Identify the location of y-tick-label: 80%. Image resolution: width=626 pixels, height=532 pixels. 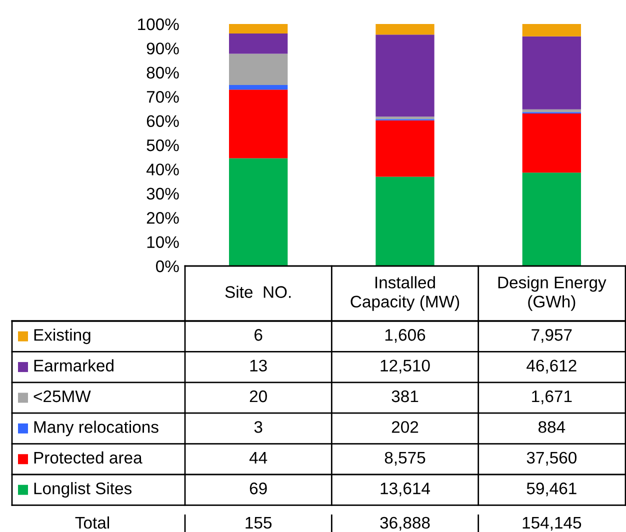
(162, 72).